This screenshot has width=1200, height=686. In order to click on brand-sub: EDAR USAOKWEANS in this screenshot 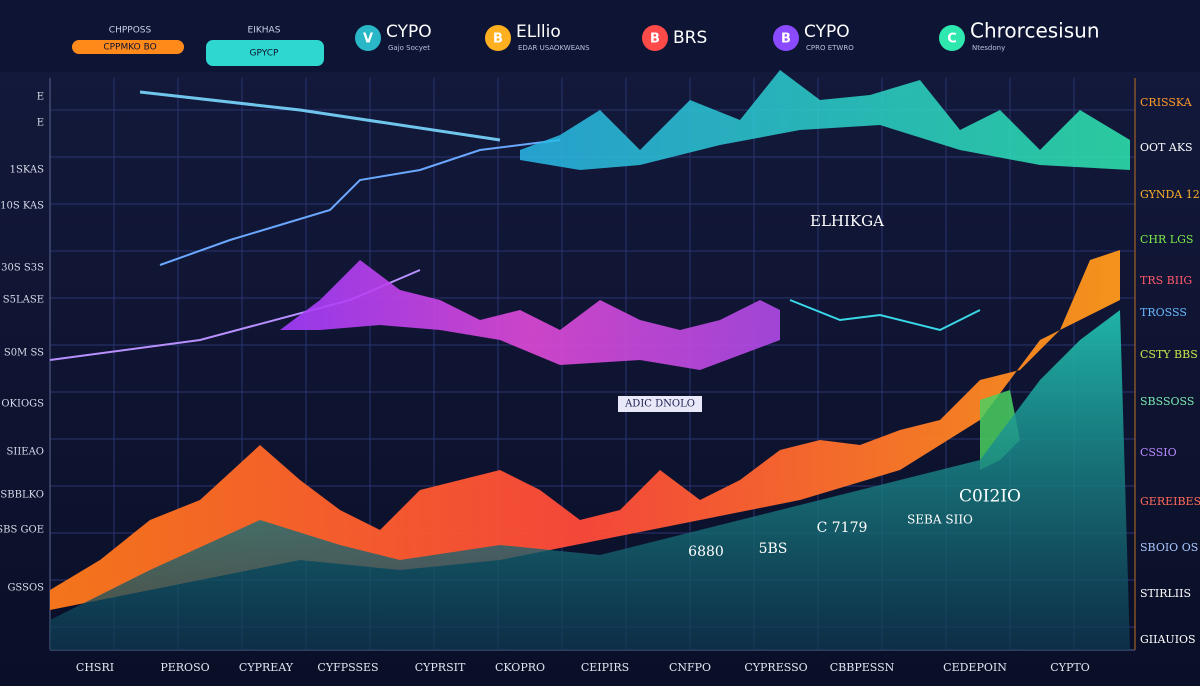, I will do `click(554, 48)`.